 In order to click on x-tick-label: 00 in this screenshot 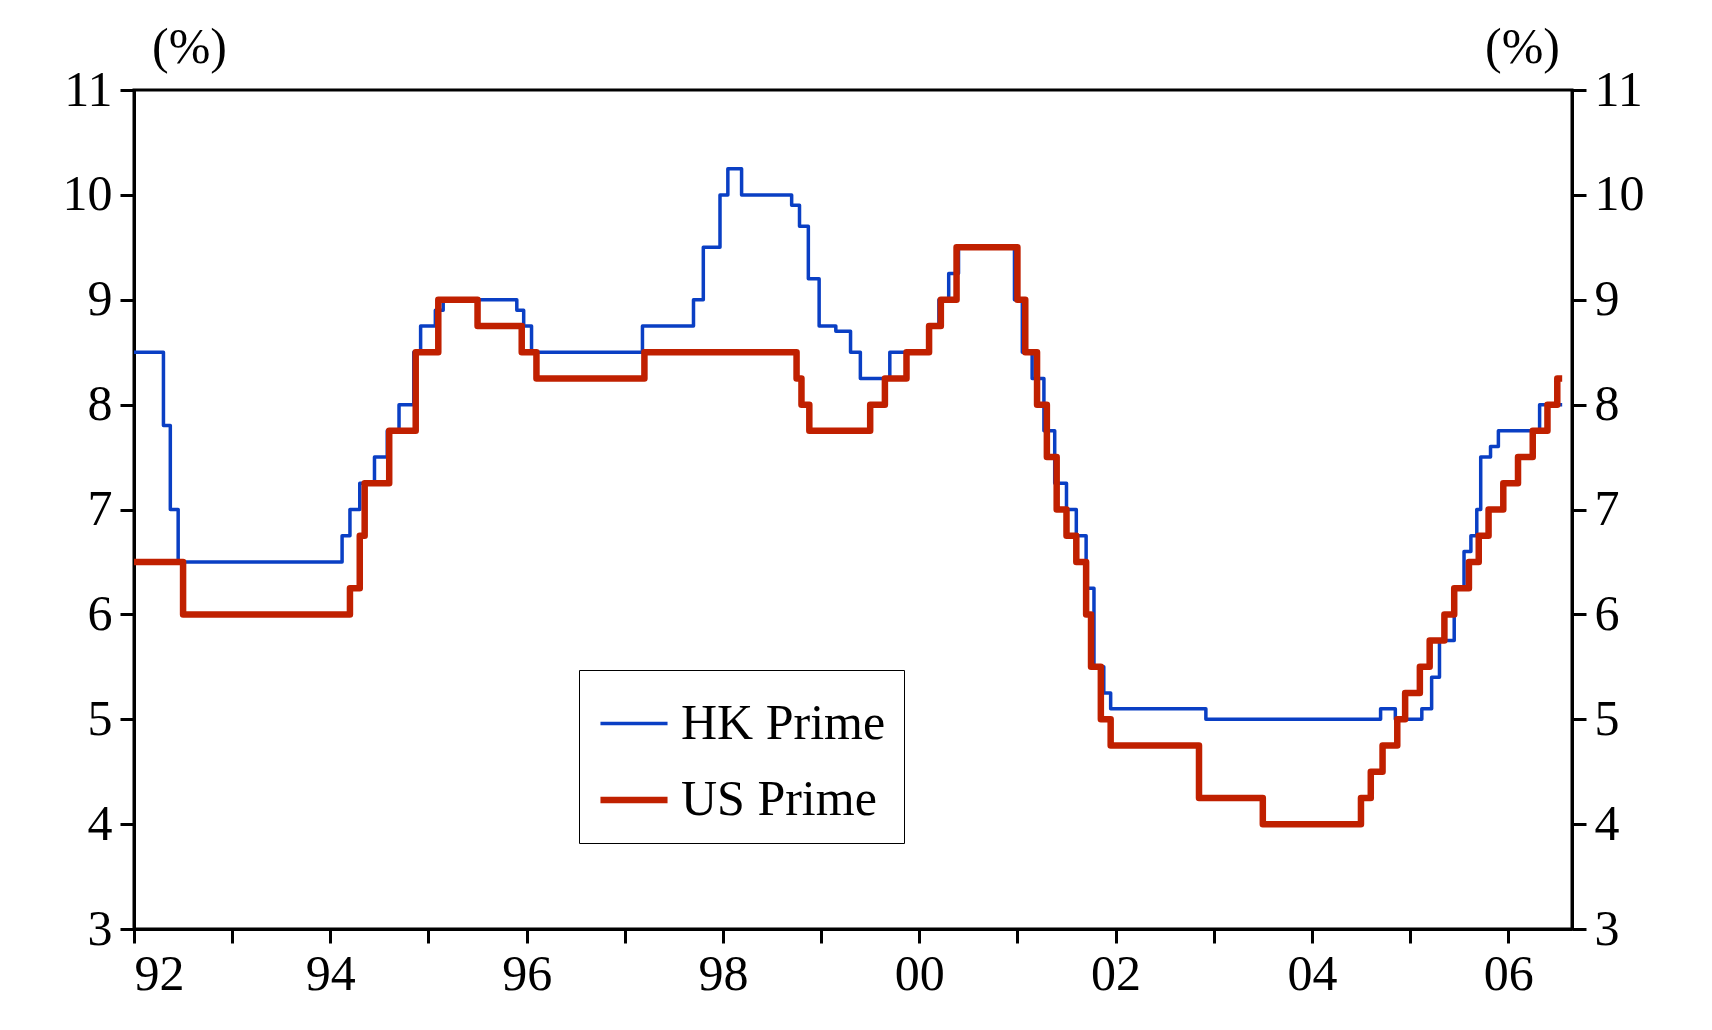, I will do `click(919, 972)`.